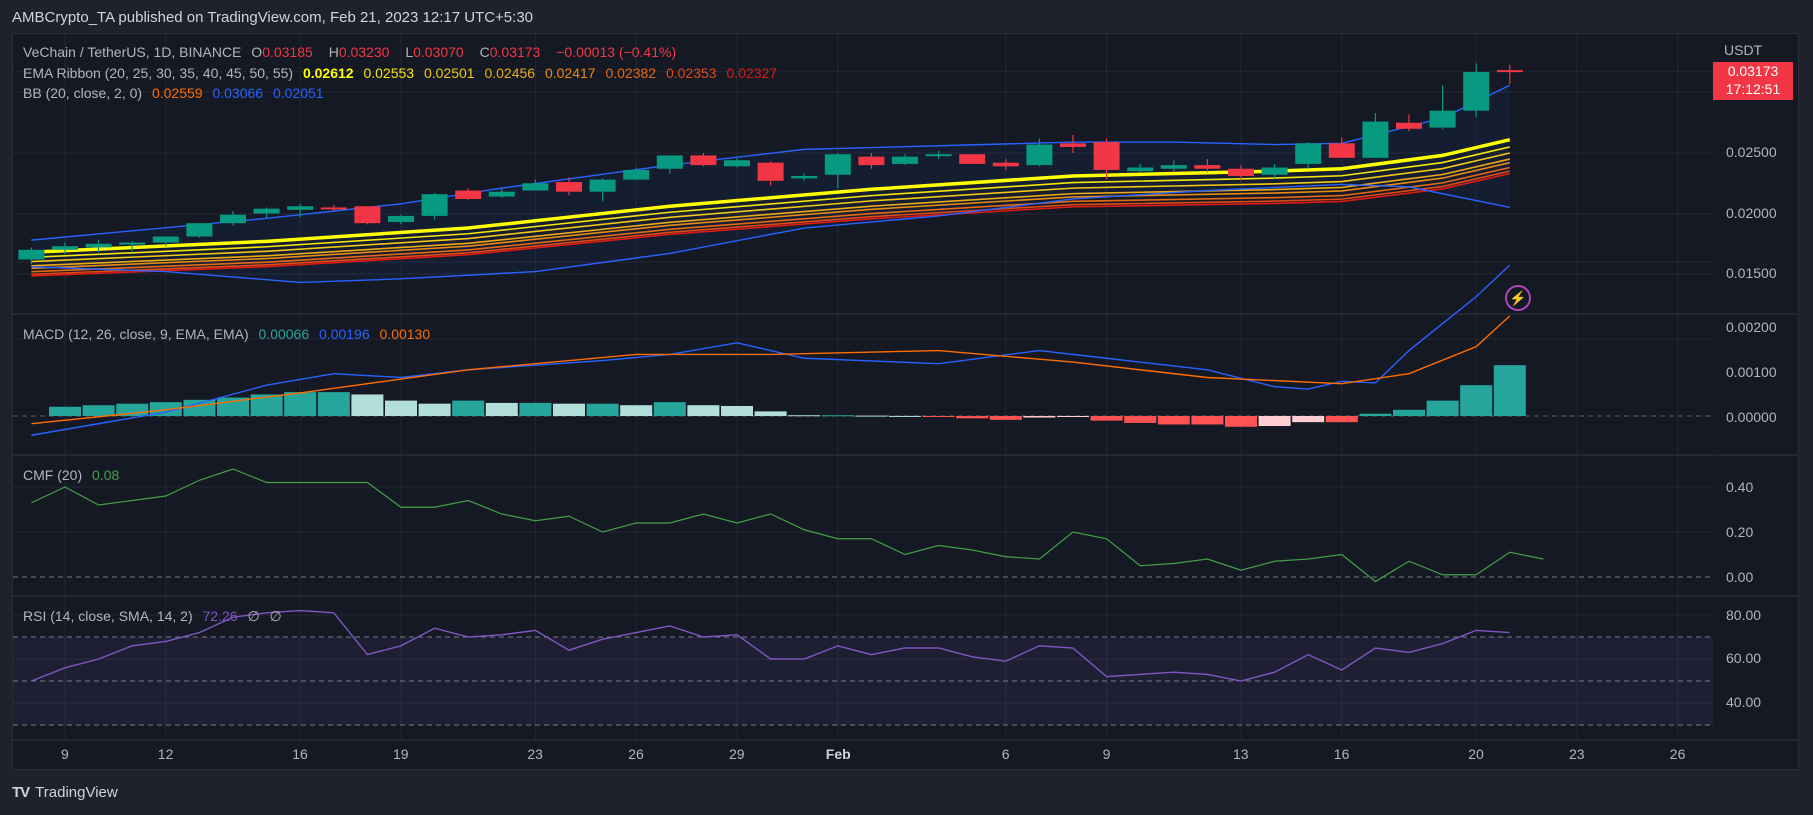 Image resolution: width=1813 pixels, height=815 pixels. What do you see at coordinates (1005, 754) in the screenshot?
I see `time-tick: 6` at bounding box center [1005, 754].